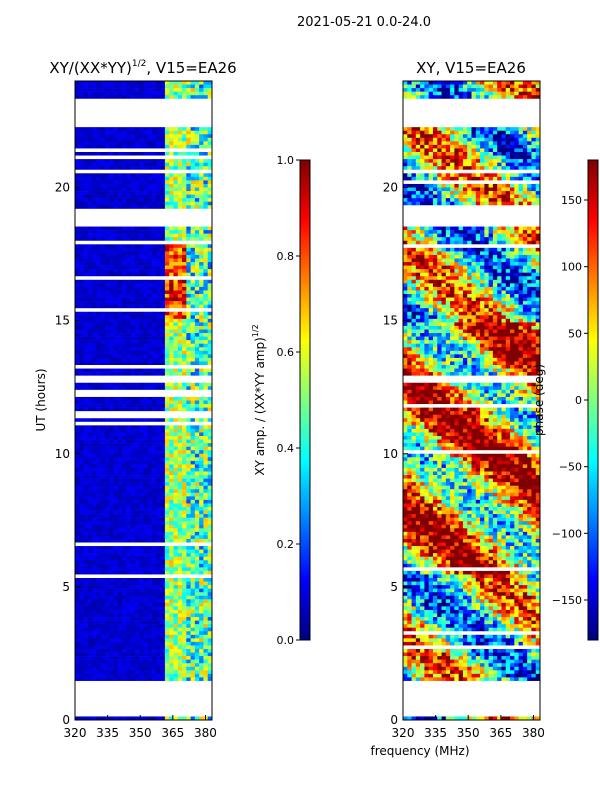 The image size is (600, 800). Describe the element at coordinates (471, 104) in the screenshot. I see `heatmap-gap-row` at that location.